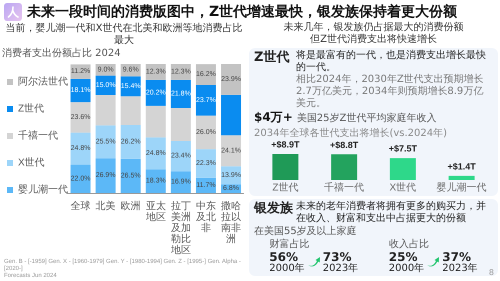 This screenshot has width=500, height=281. I want to click on data-label: +$7.5T, so click(403, 149).